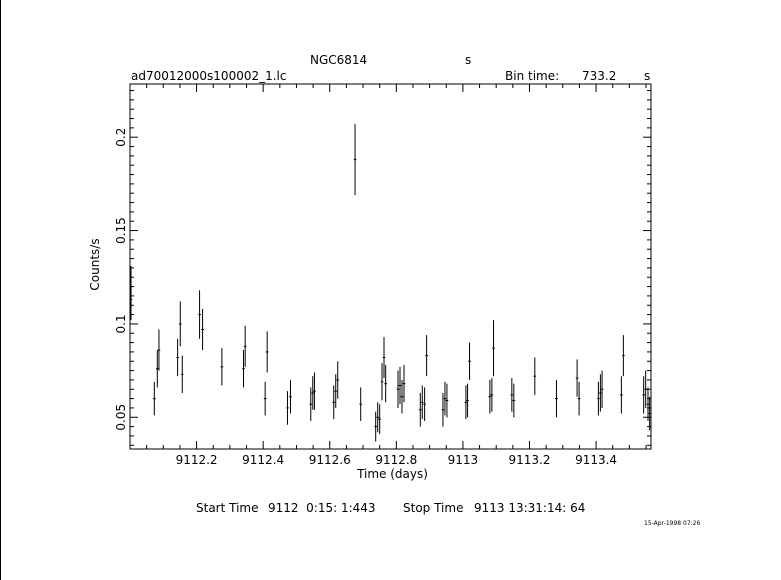 The height and width of the screenshot is (580, 781). What do you see at coordinates (672, 523) in the screenshot?
I see `plot-timestamp: 15-Apr-1998 07:26` at bounding box center [672, 523].